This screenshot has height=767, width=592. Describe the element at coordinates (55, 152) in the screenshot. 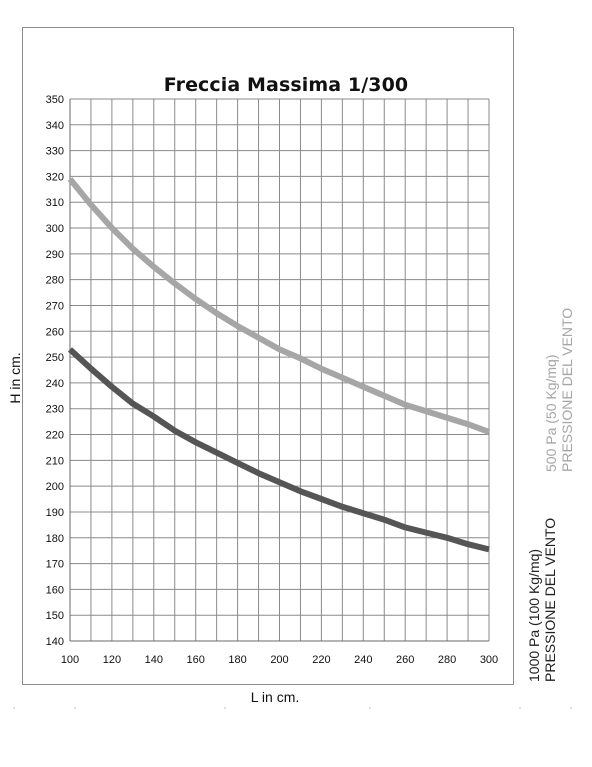

I see `y-tick-label: 330` at that location.